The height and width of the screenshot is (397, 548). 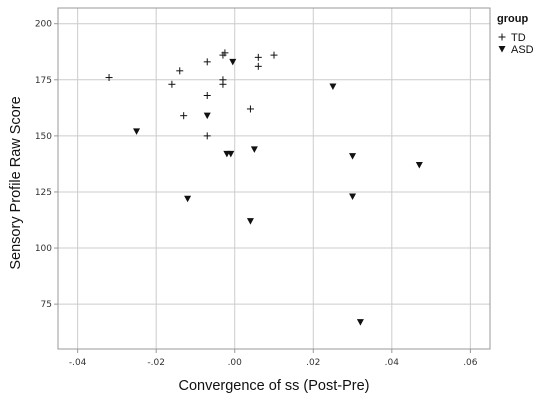 I want to click on y-tick-label: 125, so click(x=43, y=193).